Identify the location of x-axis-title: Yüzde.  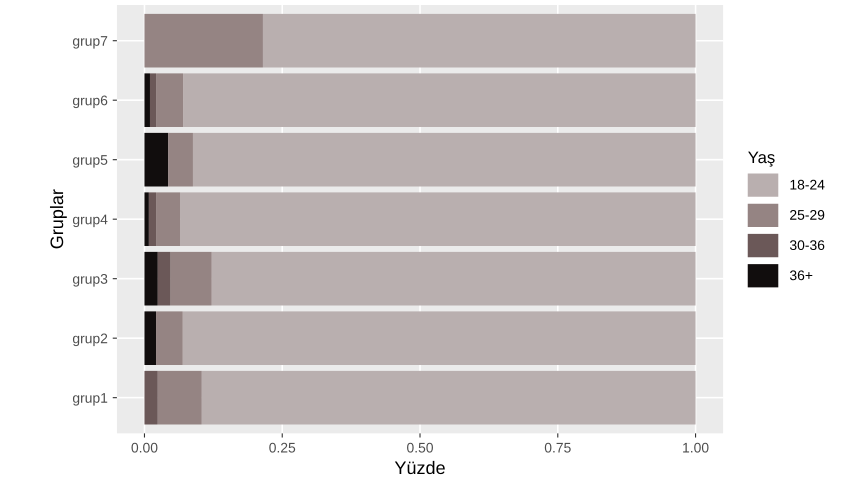
(419, 467).